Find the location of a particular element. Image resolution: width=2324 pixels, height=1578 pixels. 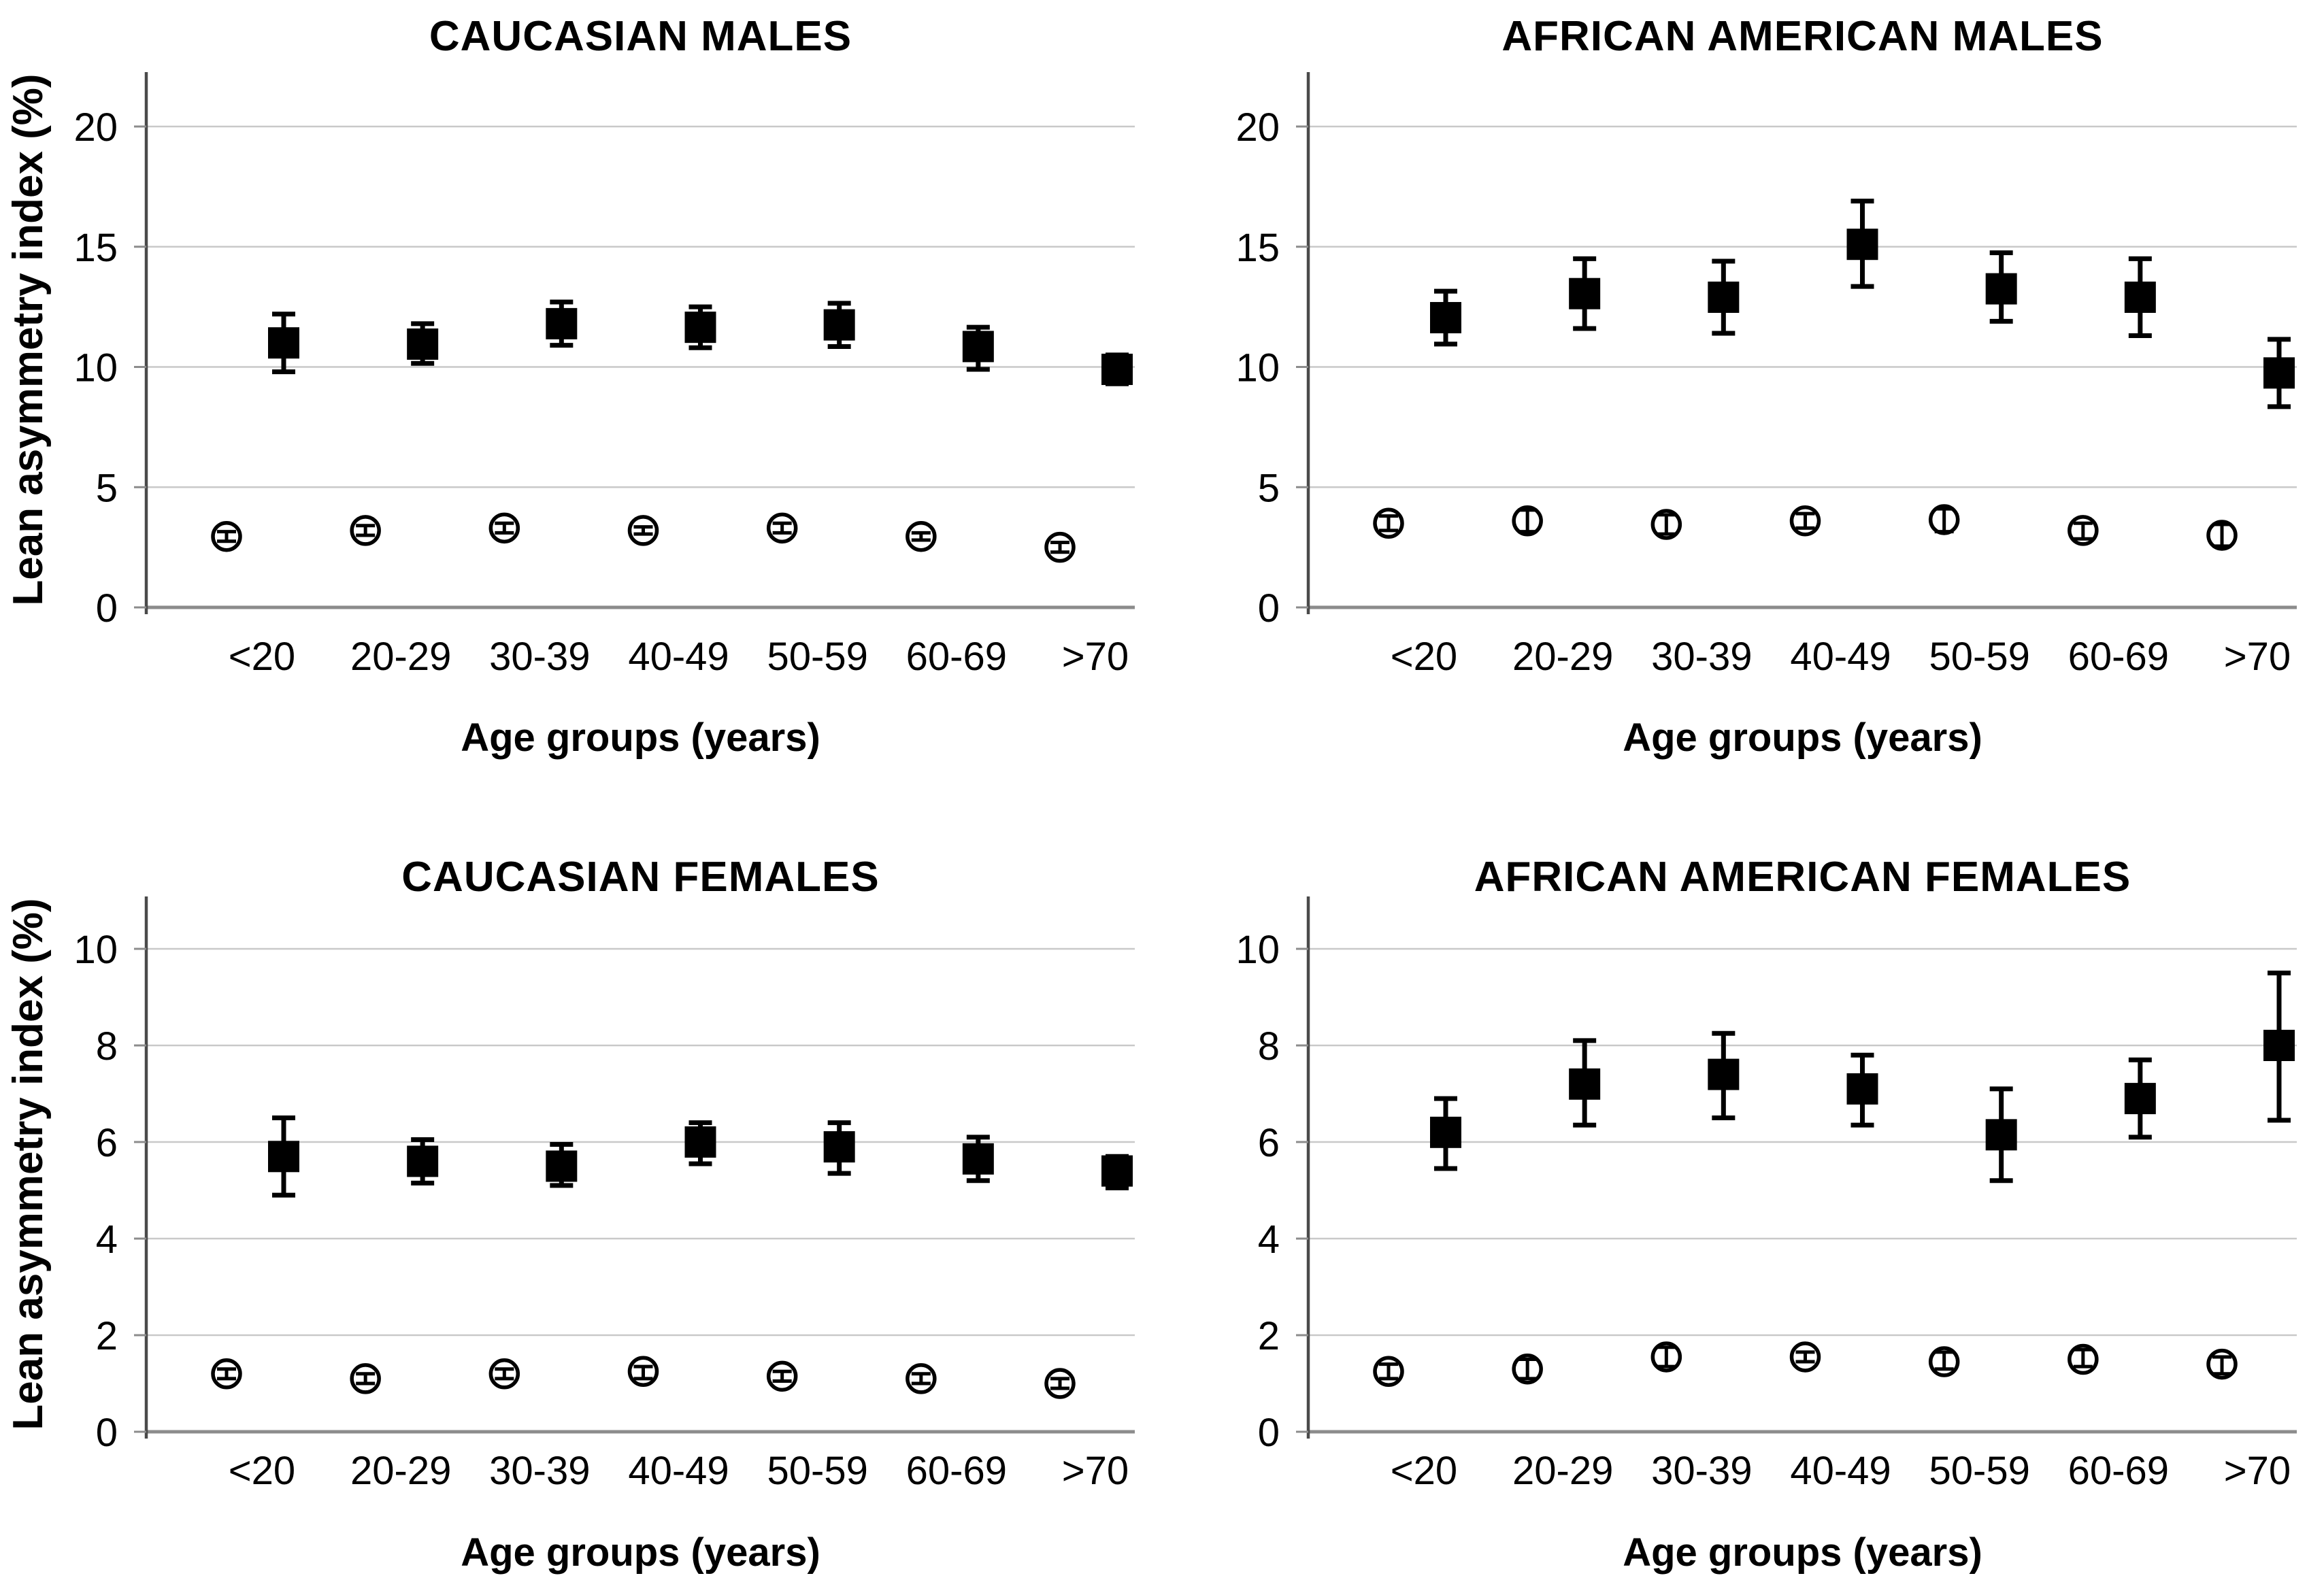

y-tick-label: 15 is located at coordinates (1257, 248).